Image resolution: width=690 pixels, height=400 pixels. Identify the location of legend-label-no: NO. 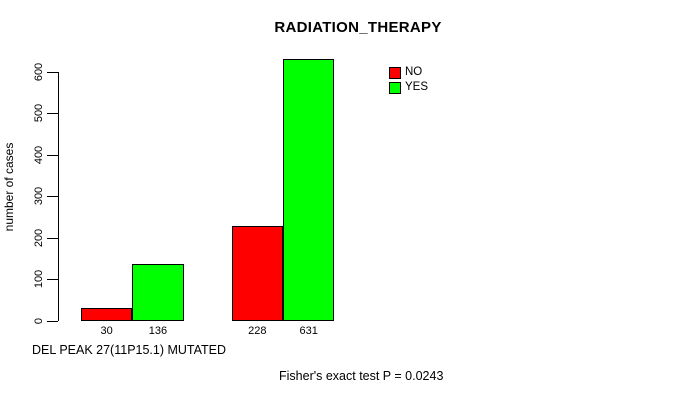
(414, 72).